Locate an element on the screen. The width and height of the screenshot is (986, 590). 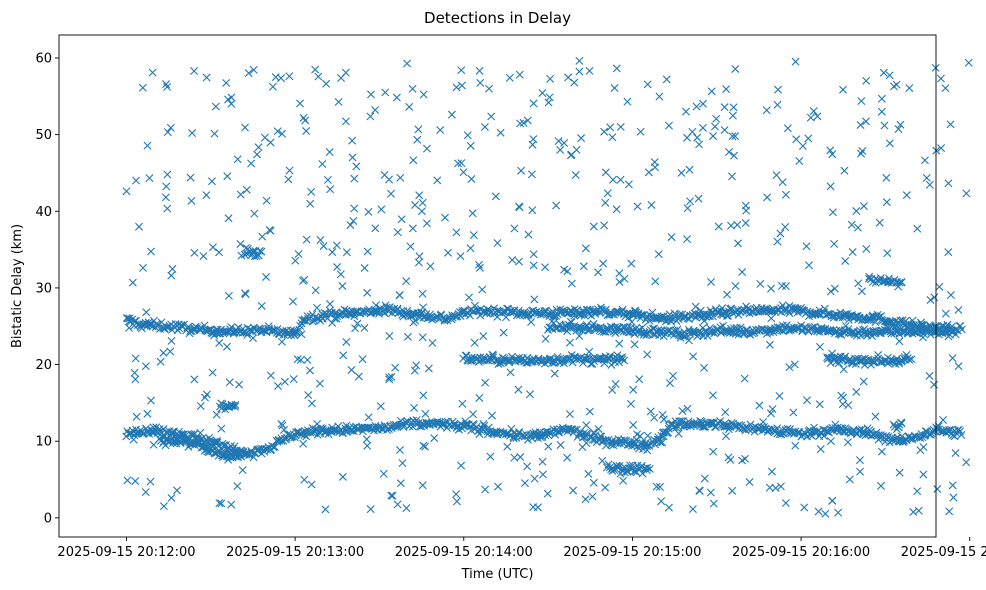
y-tick-label: 20 is located at coordinates (43, 365).